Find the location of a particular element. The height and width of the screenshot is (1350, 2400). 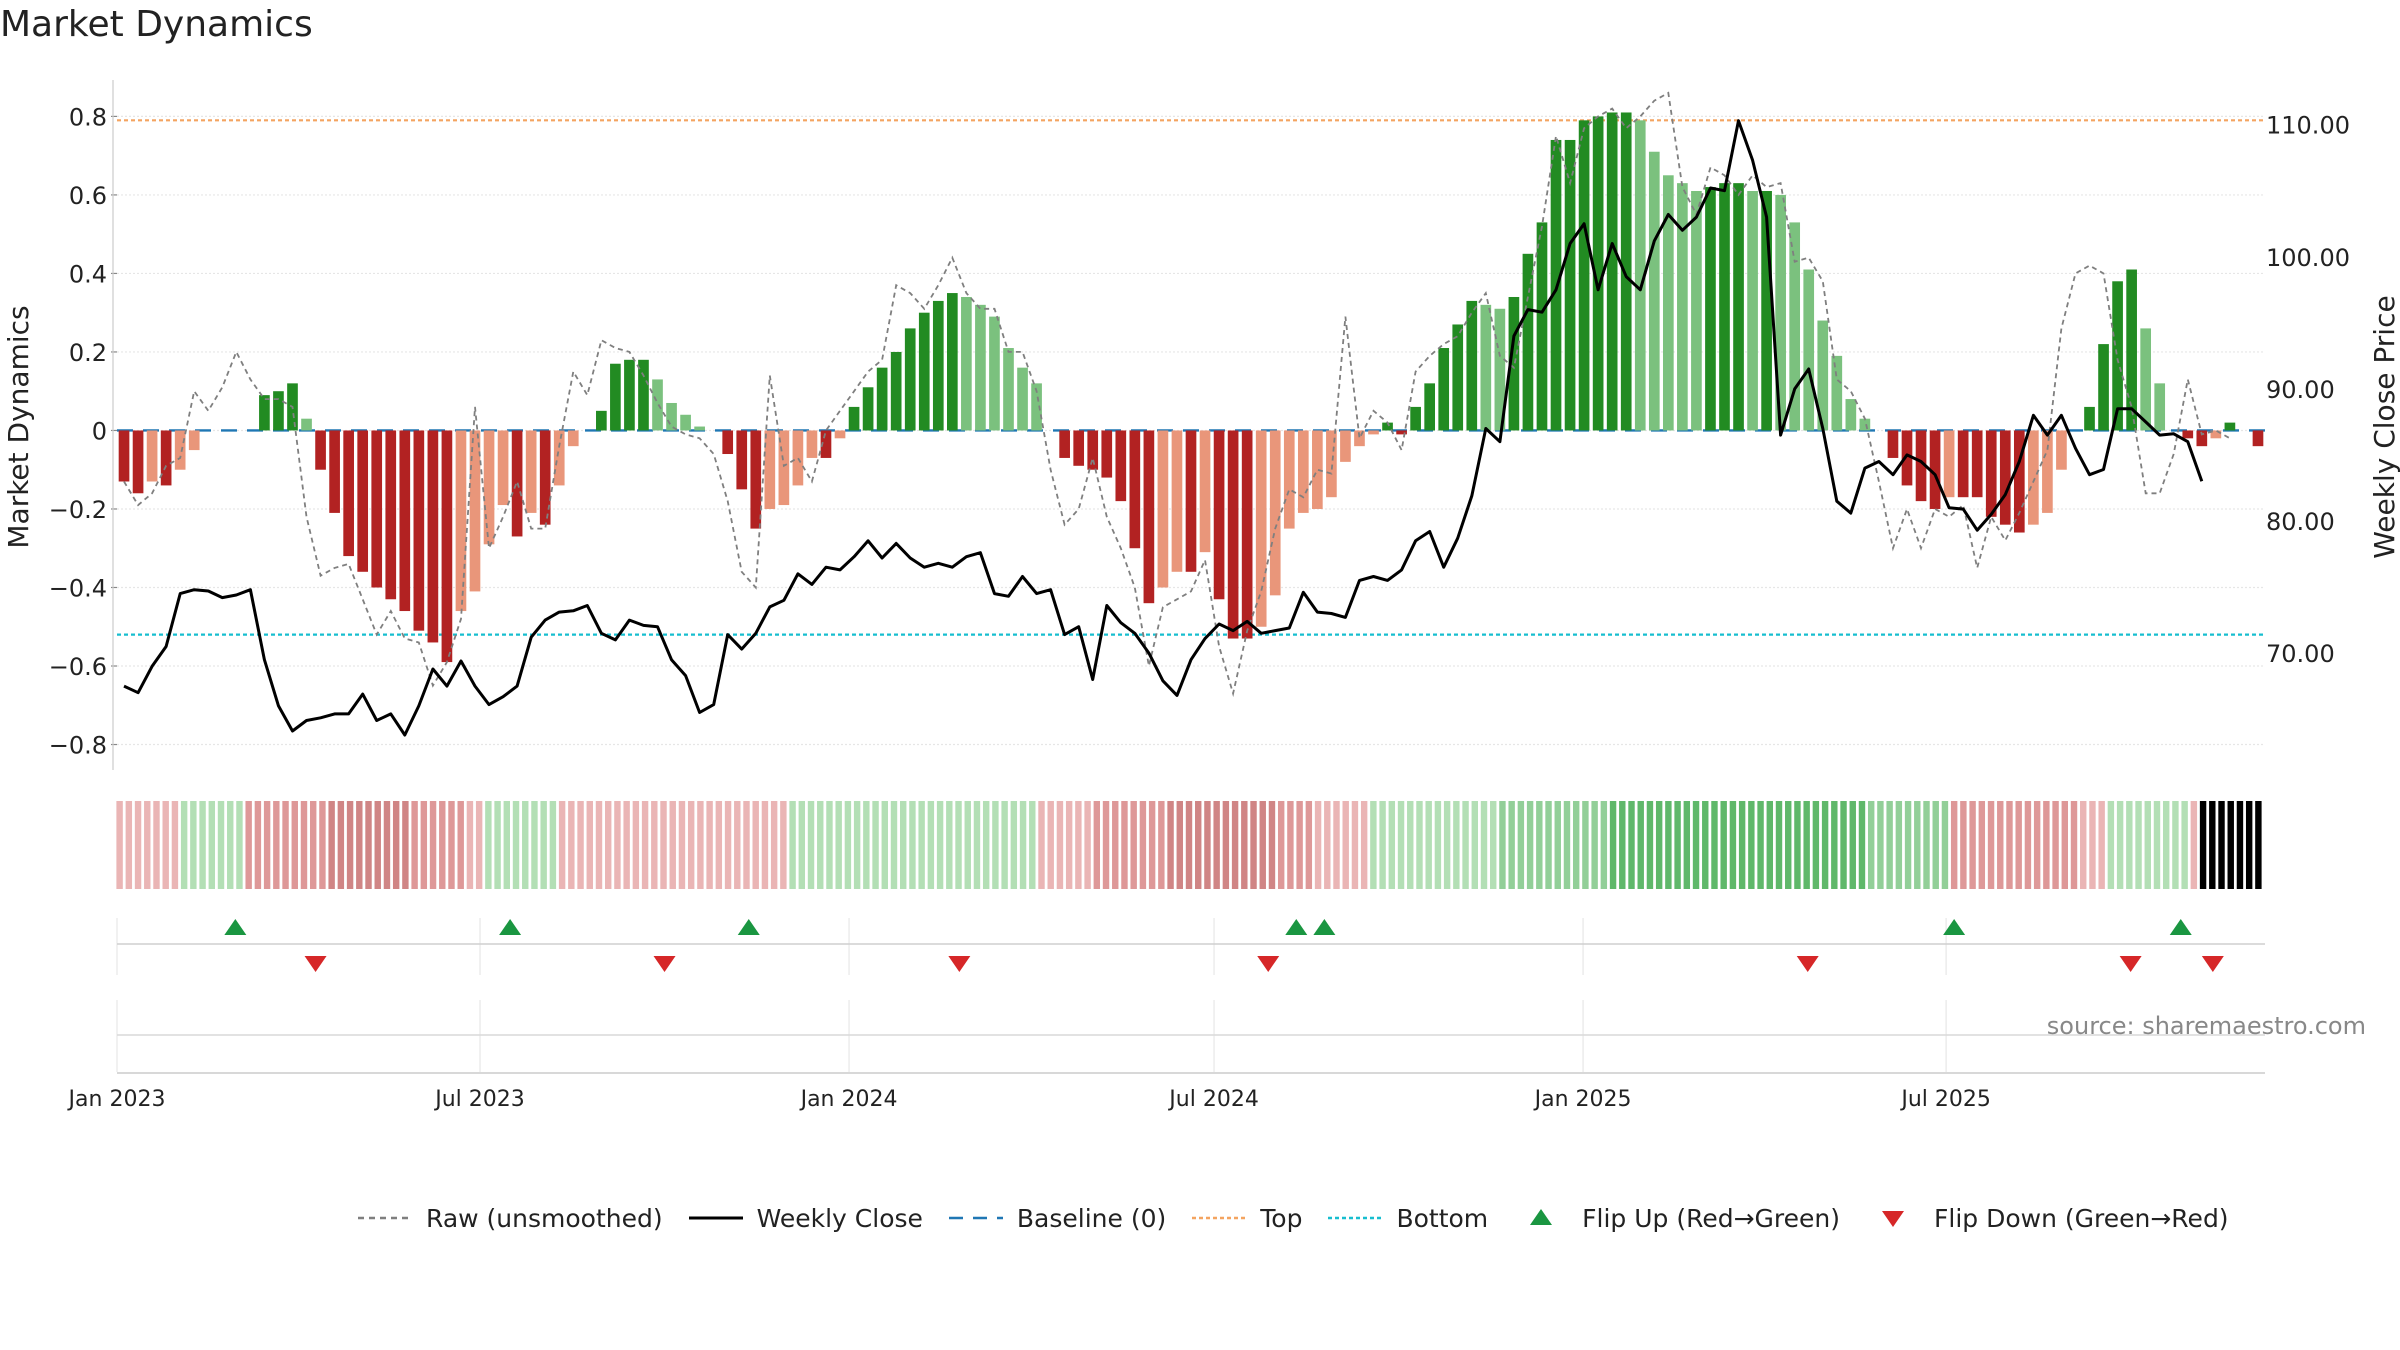

flip-down-marker is located at coordinates (1807, 964).